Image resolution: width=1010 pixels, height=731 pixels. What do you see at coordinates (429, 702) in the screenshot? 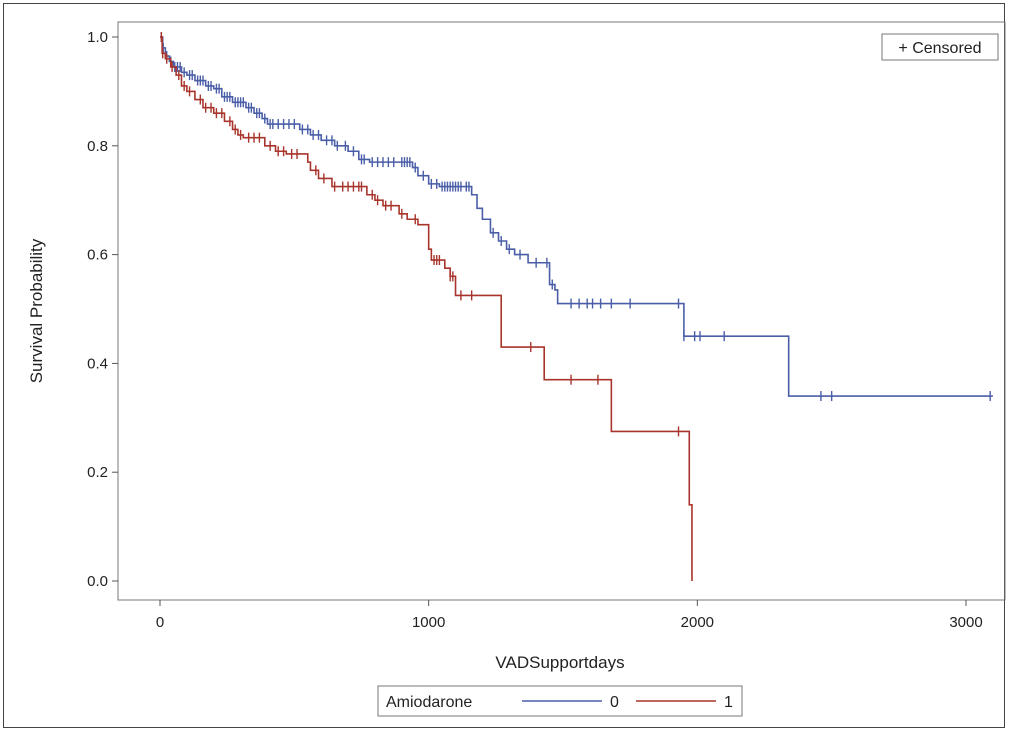
I see `legend-title: Amiodarone` at bounding box center [429, 702].